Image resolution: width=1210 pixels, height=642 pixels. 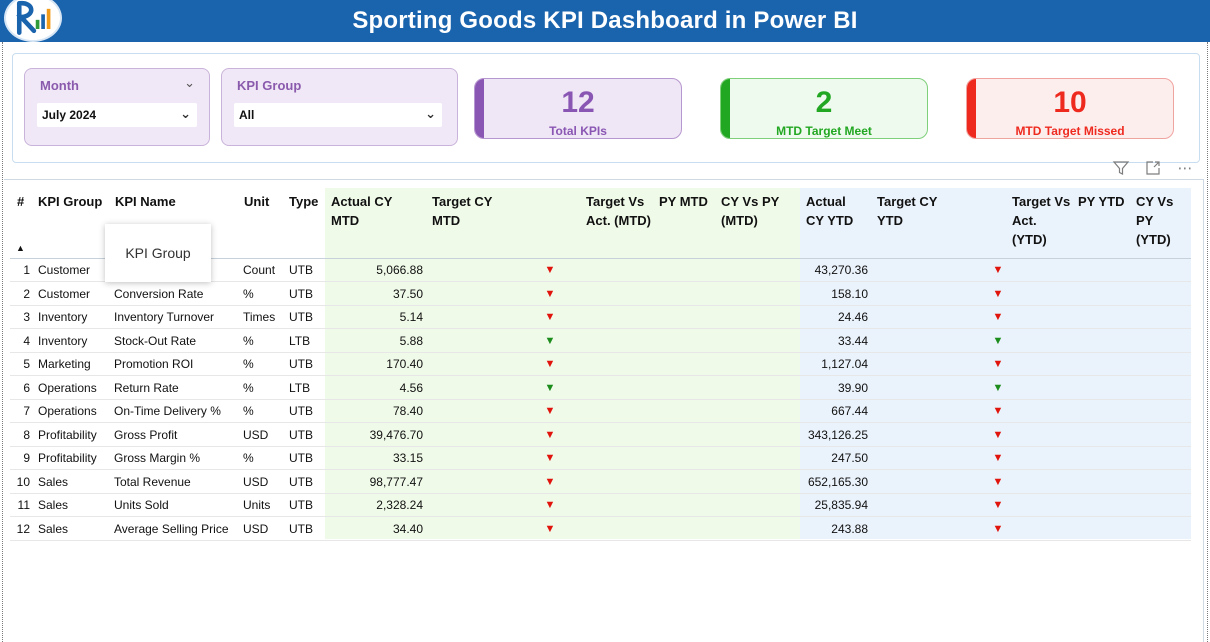 What do you see at coordinates (146, 387) in the screenshot?
I see `kpi-name-cell: Return Rate` at bounding box center [146, 387].